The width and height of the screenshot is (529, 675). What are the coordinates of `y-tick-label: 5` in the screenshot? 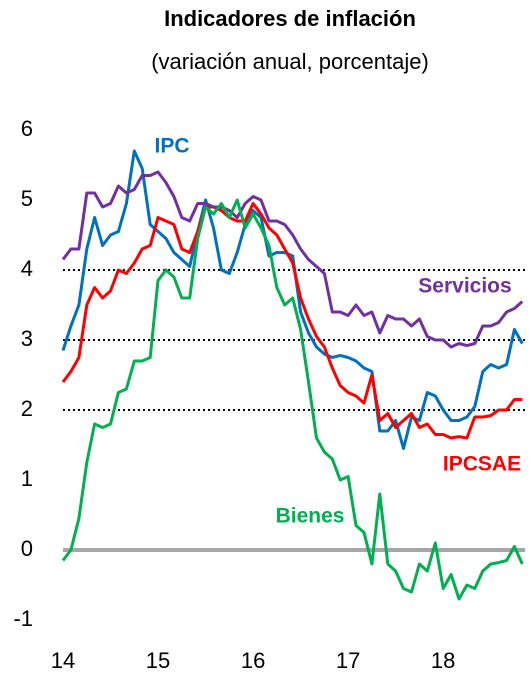 It's located at (27, 198).